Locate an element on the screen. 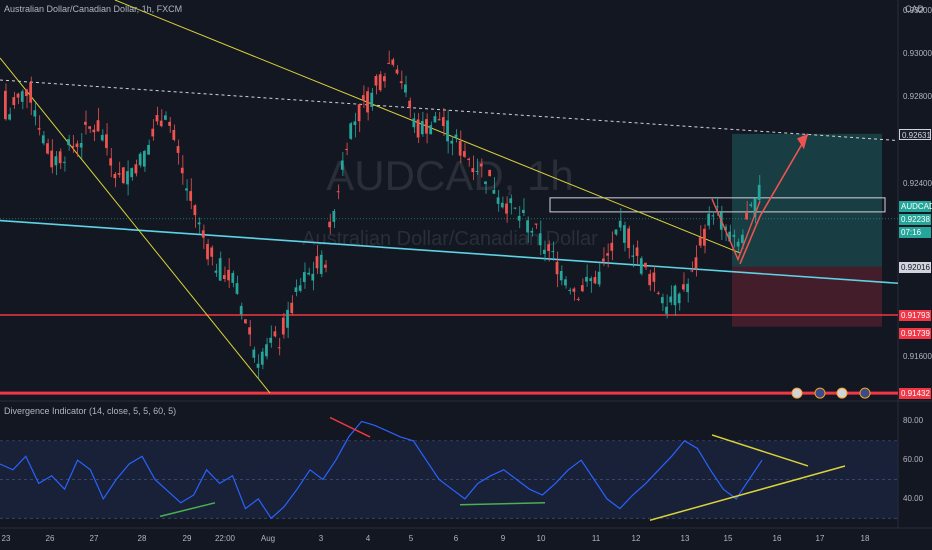 The width and height of the screenshot is (932, 550). currency-label: CAD is located at coordinates (915, 9).